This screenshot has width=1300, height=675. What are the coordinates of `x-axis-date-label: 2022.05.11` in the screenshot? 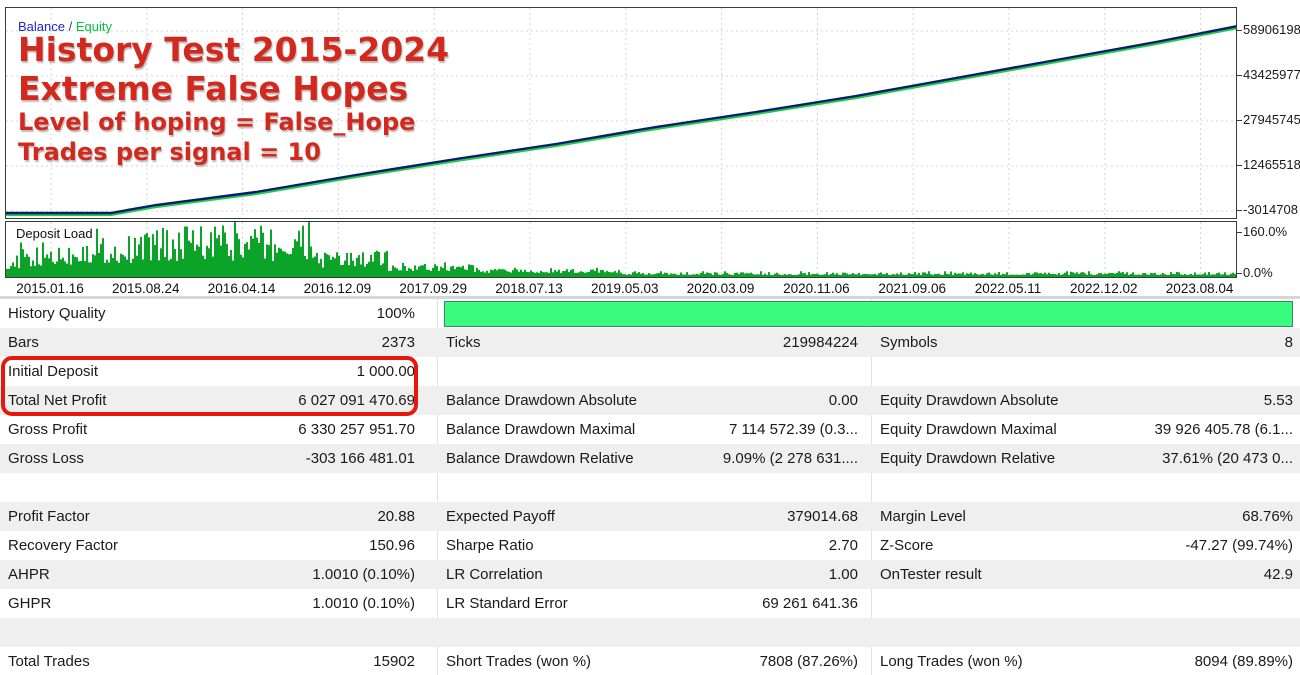 It's located at (1008, 288).